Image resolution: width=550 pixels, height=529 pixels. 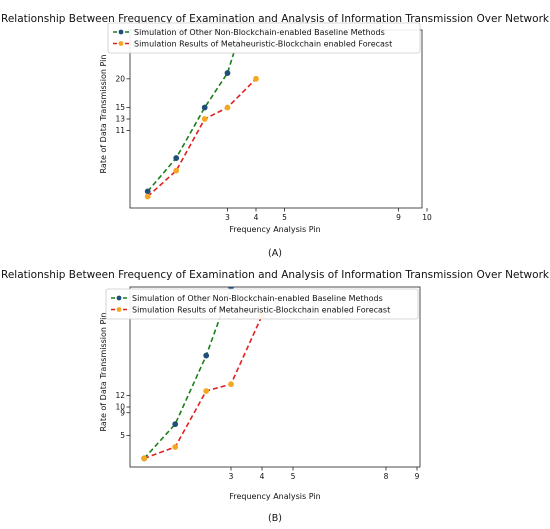 I want to click on panel-b-legend-box, so click(x=262, y=304).